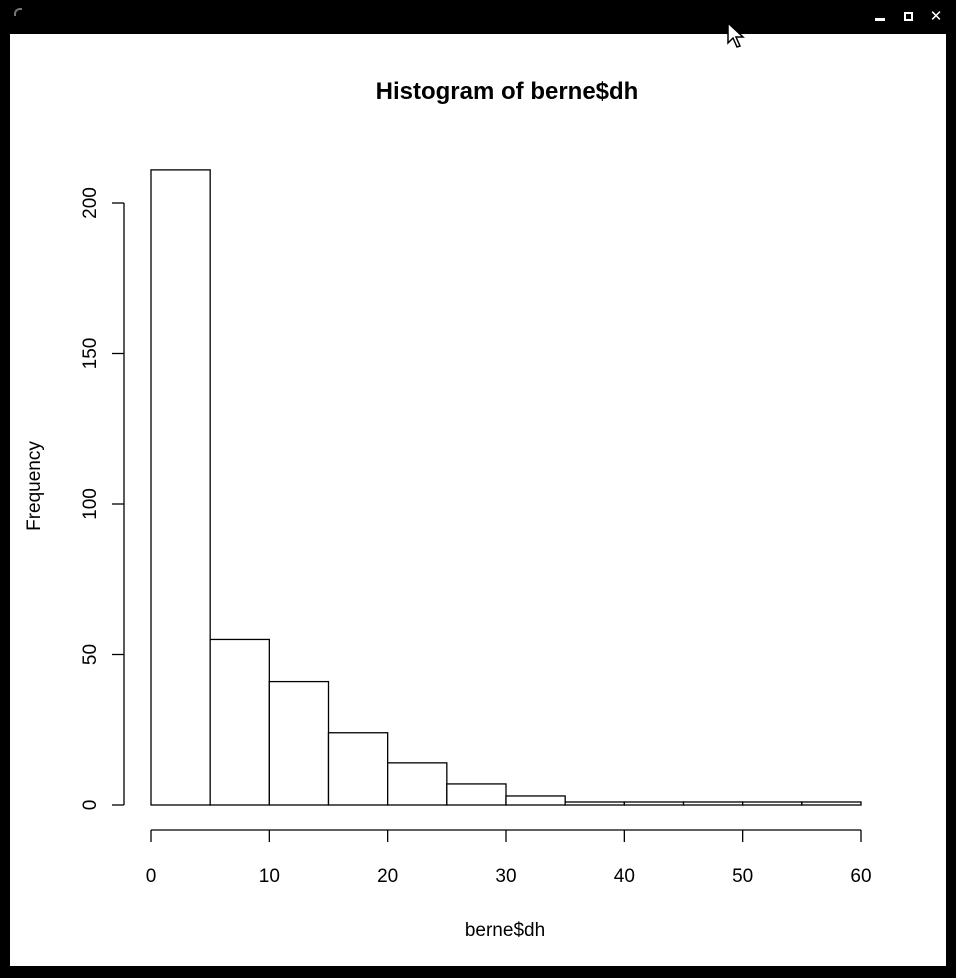 This screenshot has height=978, width=956. I want to click on y-tick-label: 50, so click(90, 654).